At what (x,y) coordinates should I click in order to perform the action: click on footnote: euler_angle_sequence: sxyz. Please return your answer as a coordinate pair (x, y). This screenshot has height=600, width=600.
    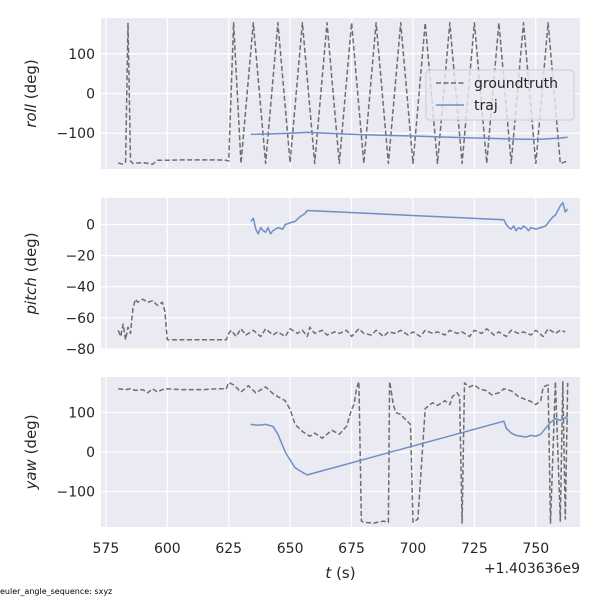
    Looking at the image, I should click on (56, 591).